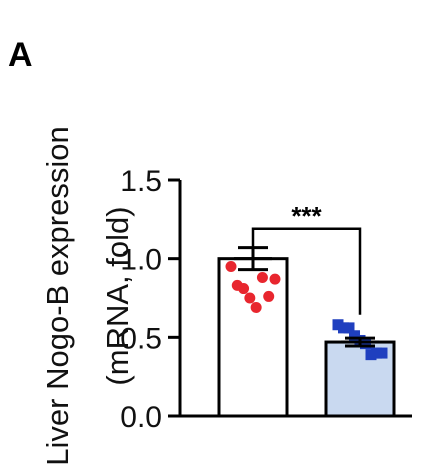  Describe the element at coordinates (117, 295) in the screenshot. I see `y-axis-title-line2: (mRNA, fold)` at that location.